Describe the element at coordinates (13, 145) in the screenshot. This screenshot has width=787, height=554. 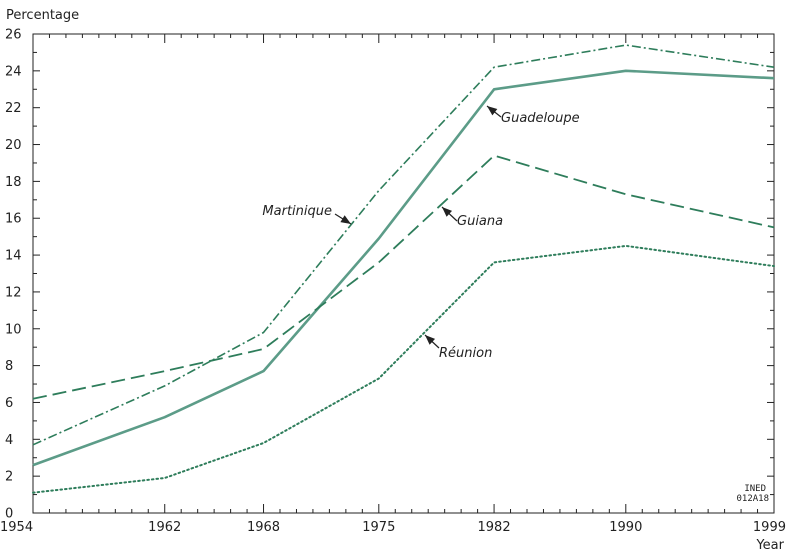
I see `y-tick-label: 20` at that location.